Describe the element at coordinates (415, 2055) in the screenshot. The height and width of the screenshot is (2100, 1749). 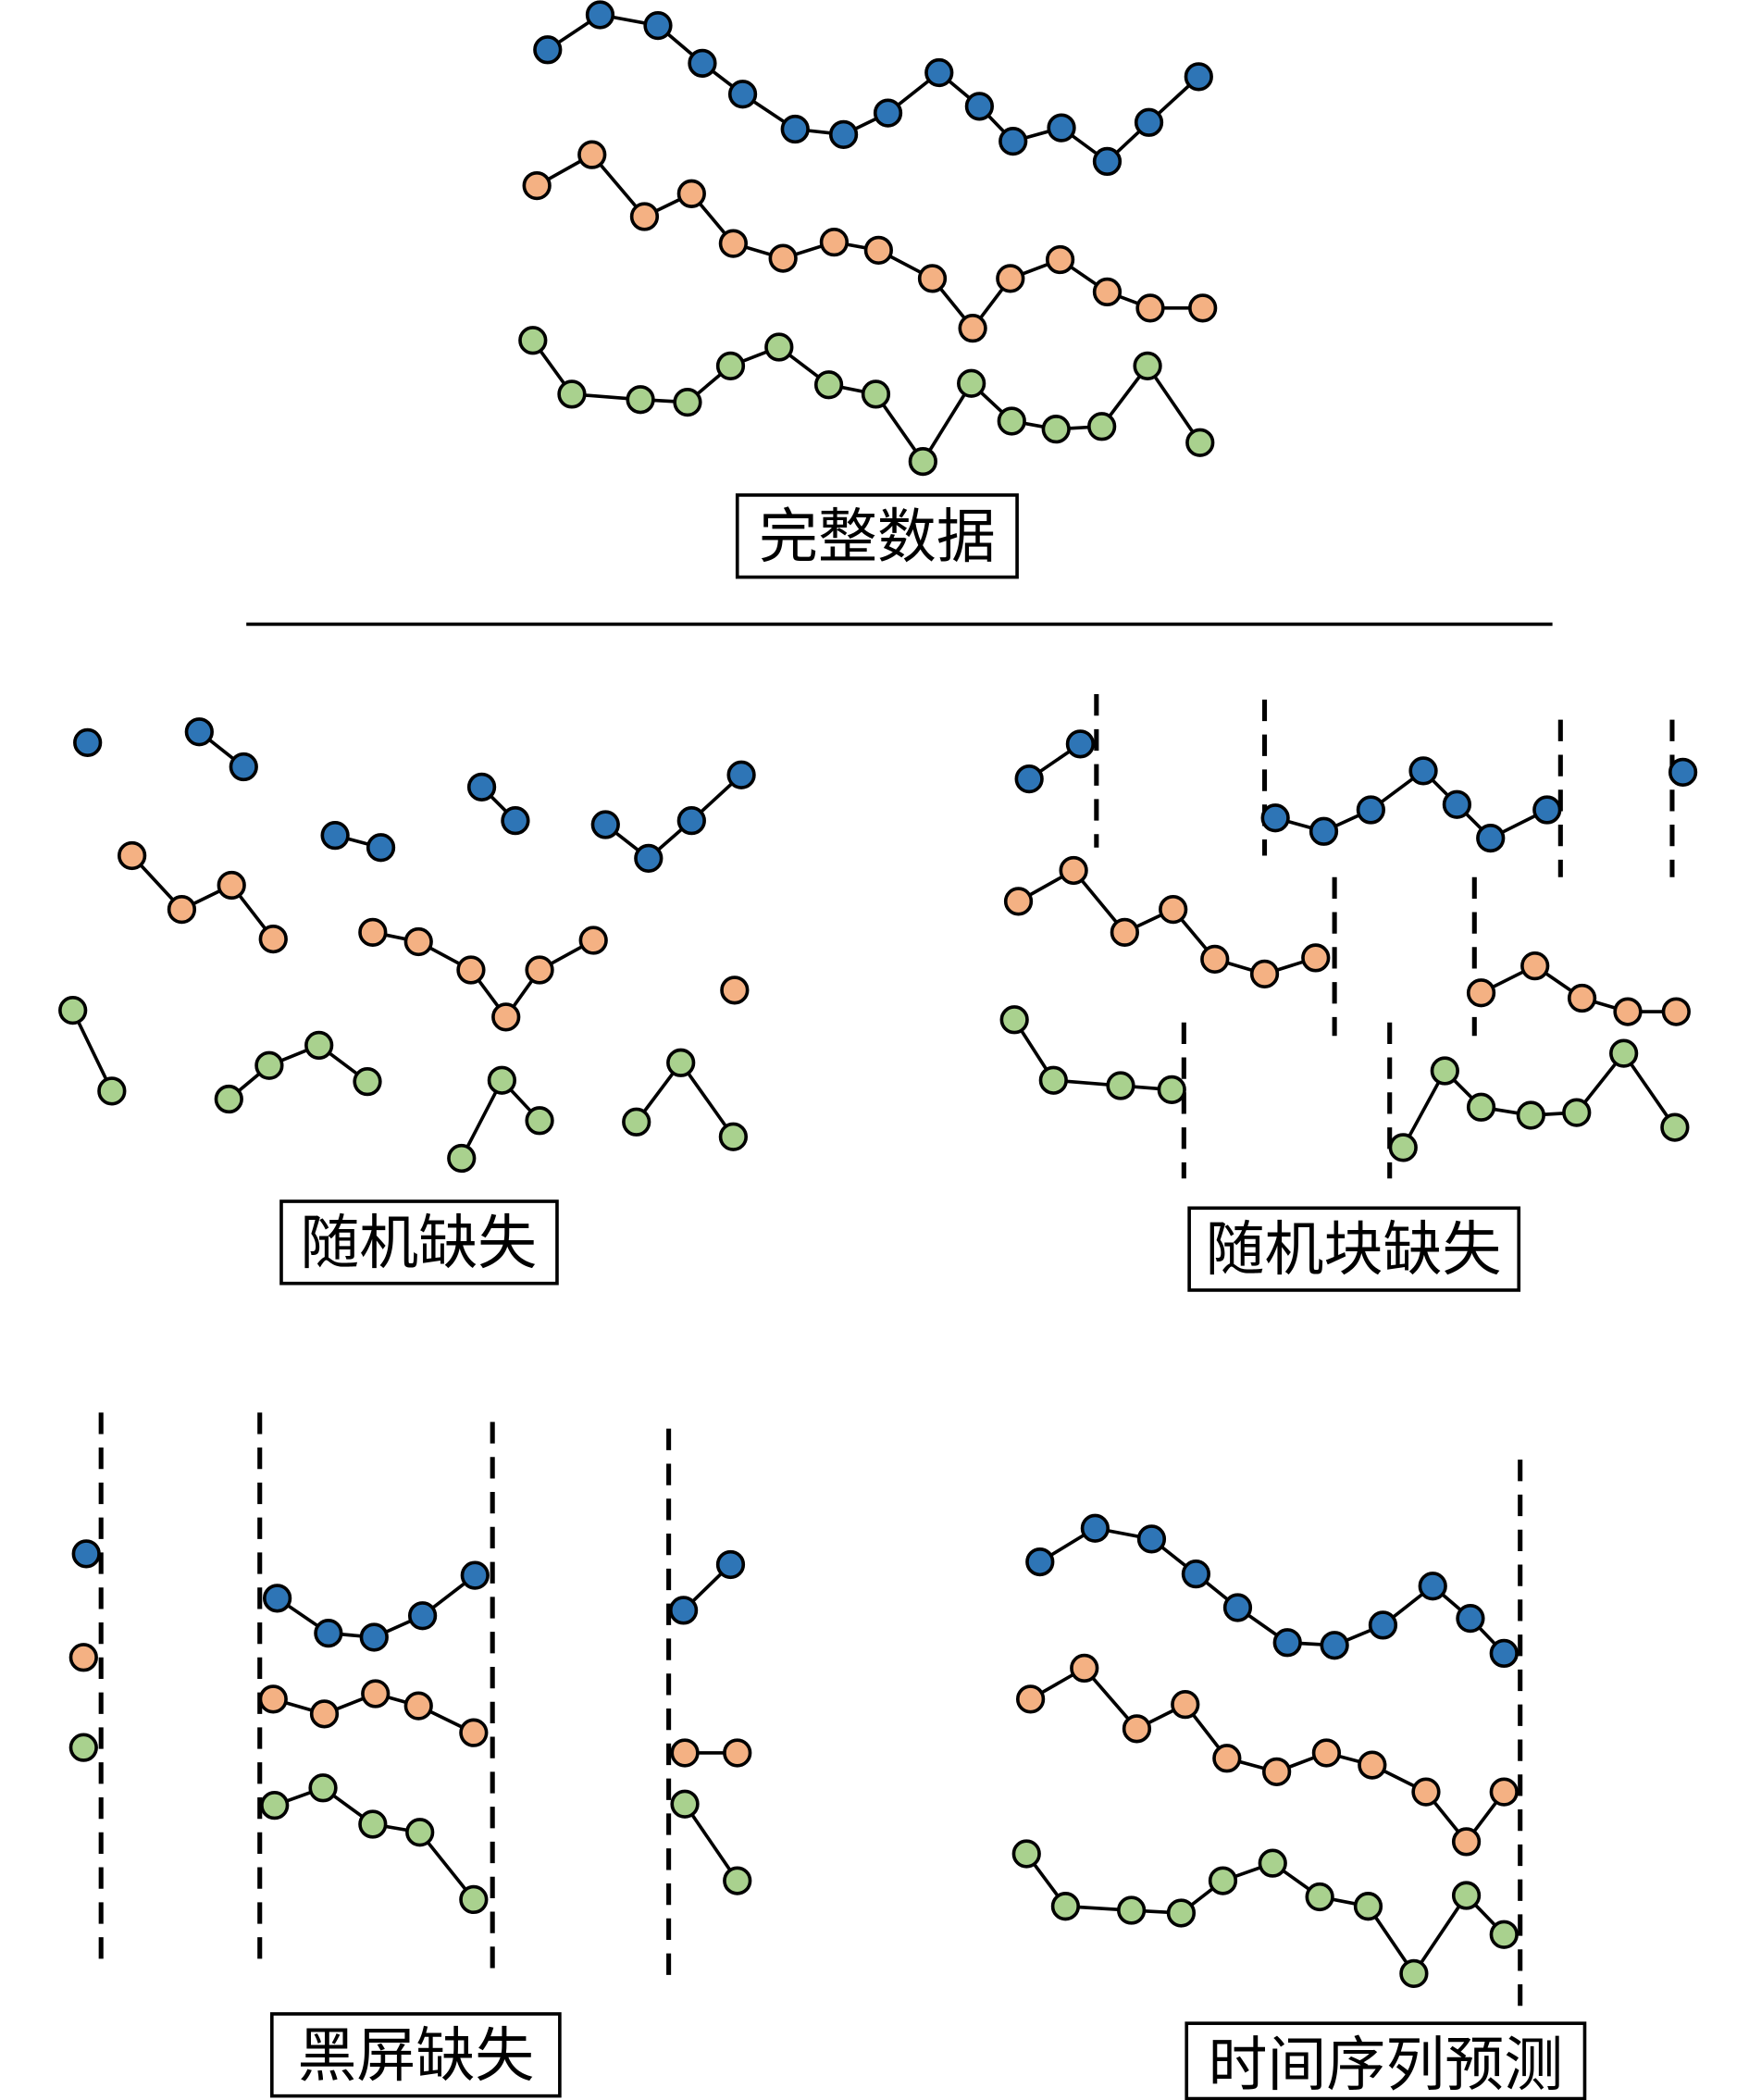
I see `label-blackout-missing: 黑屏缺失` at that location.